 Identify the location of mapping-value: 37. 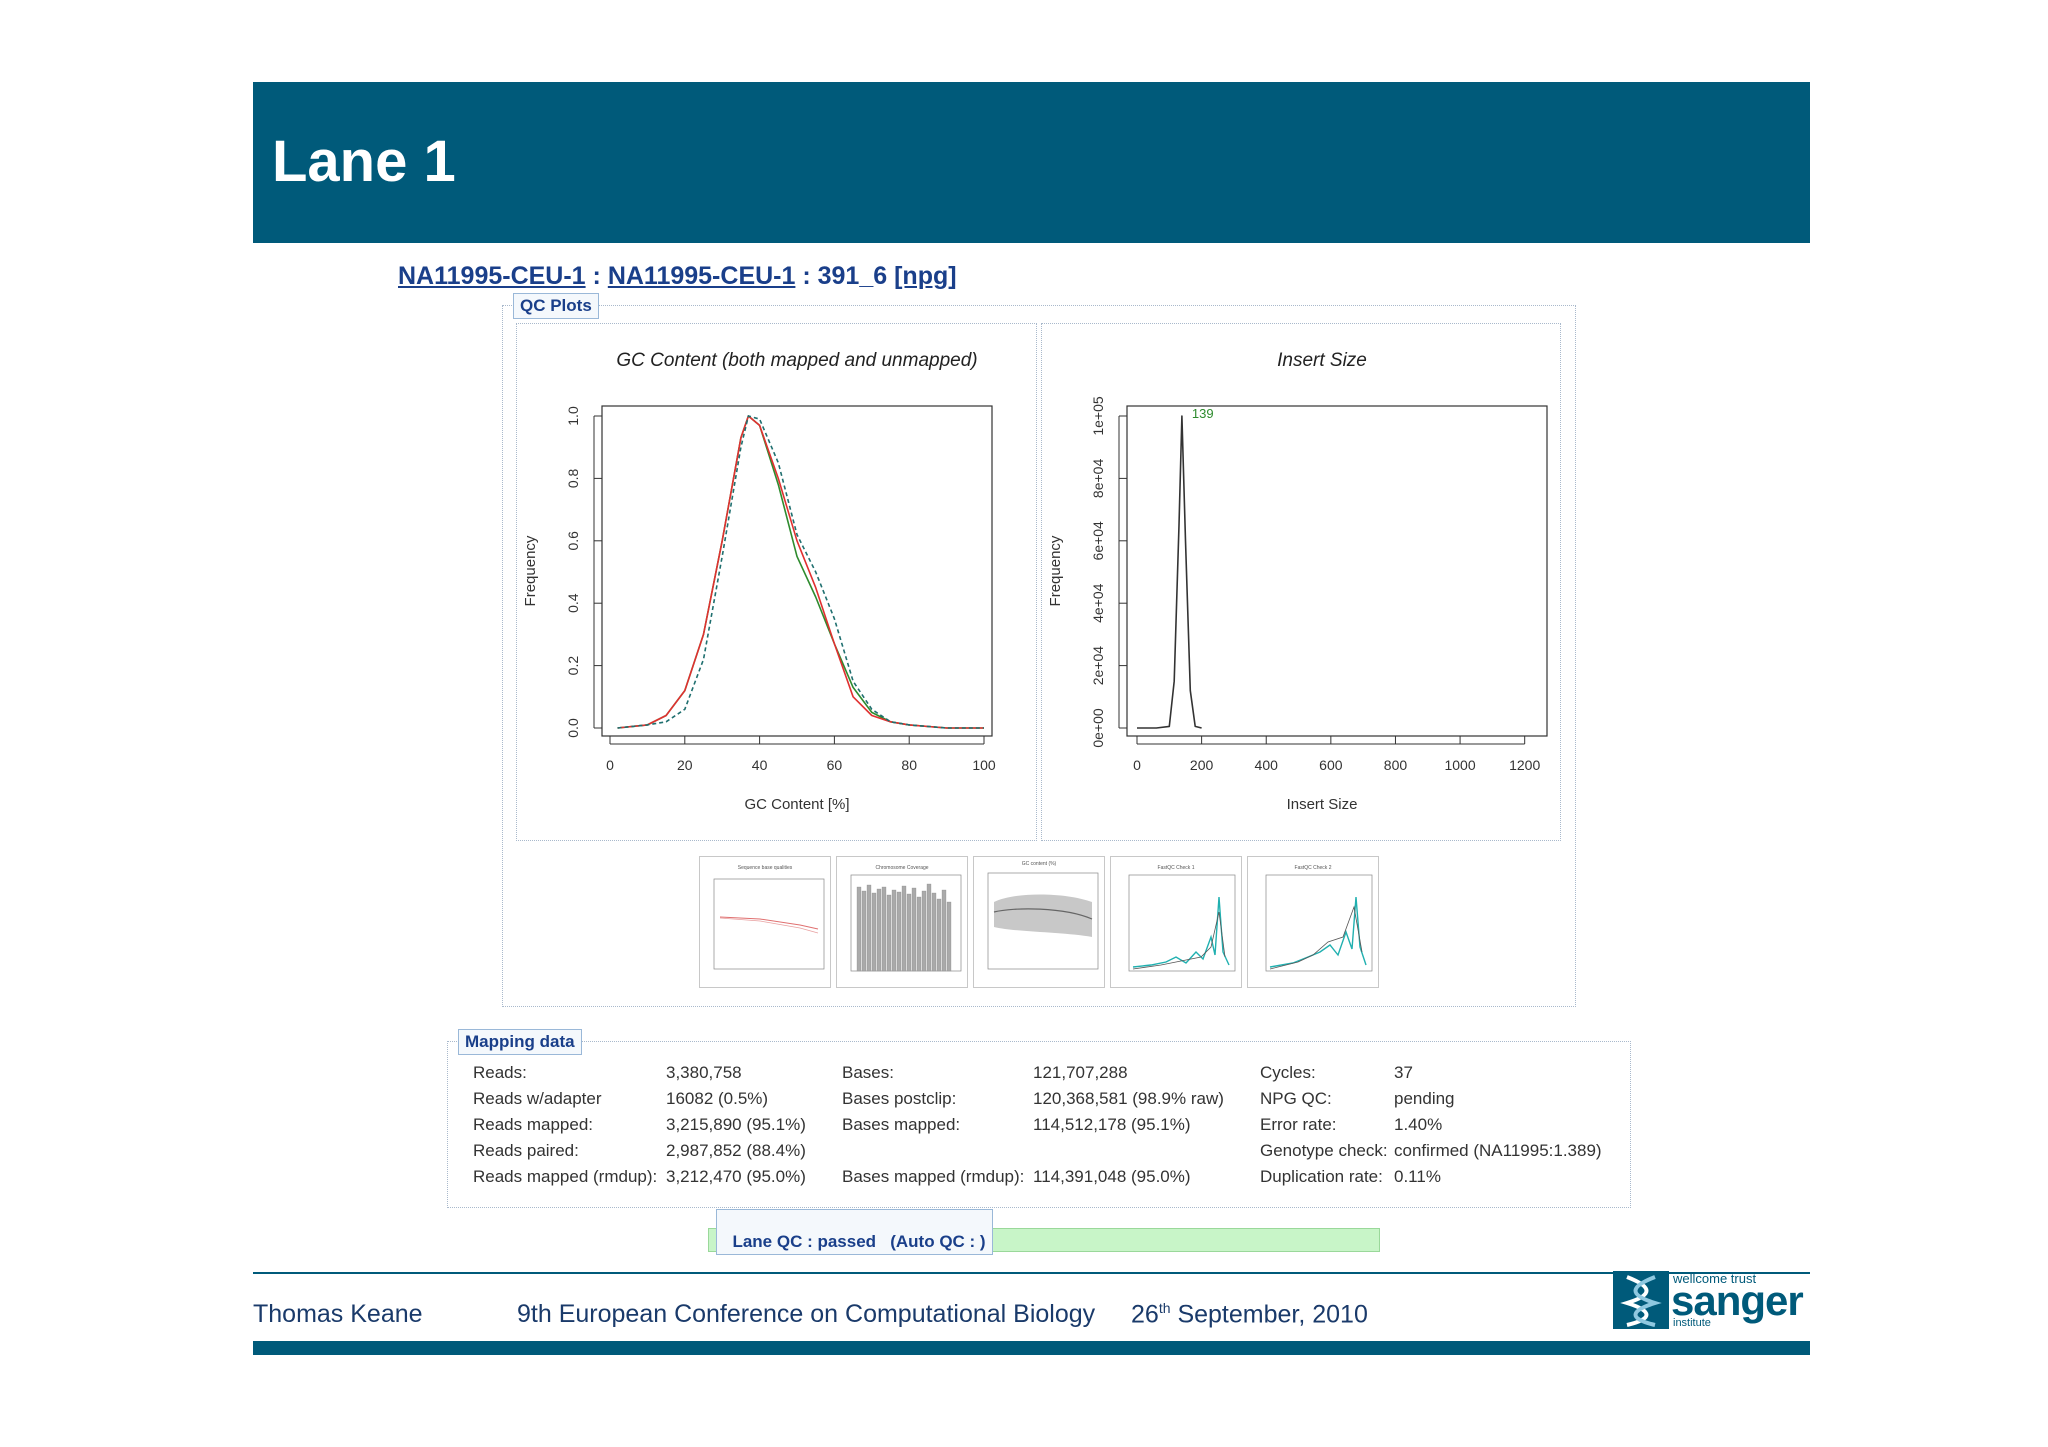
(1403, 1072).